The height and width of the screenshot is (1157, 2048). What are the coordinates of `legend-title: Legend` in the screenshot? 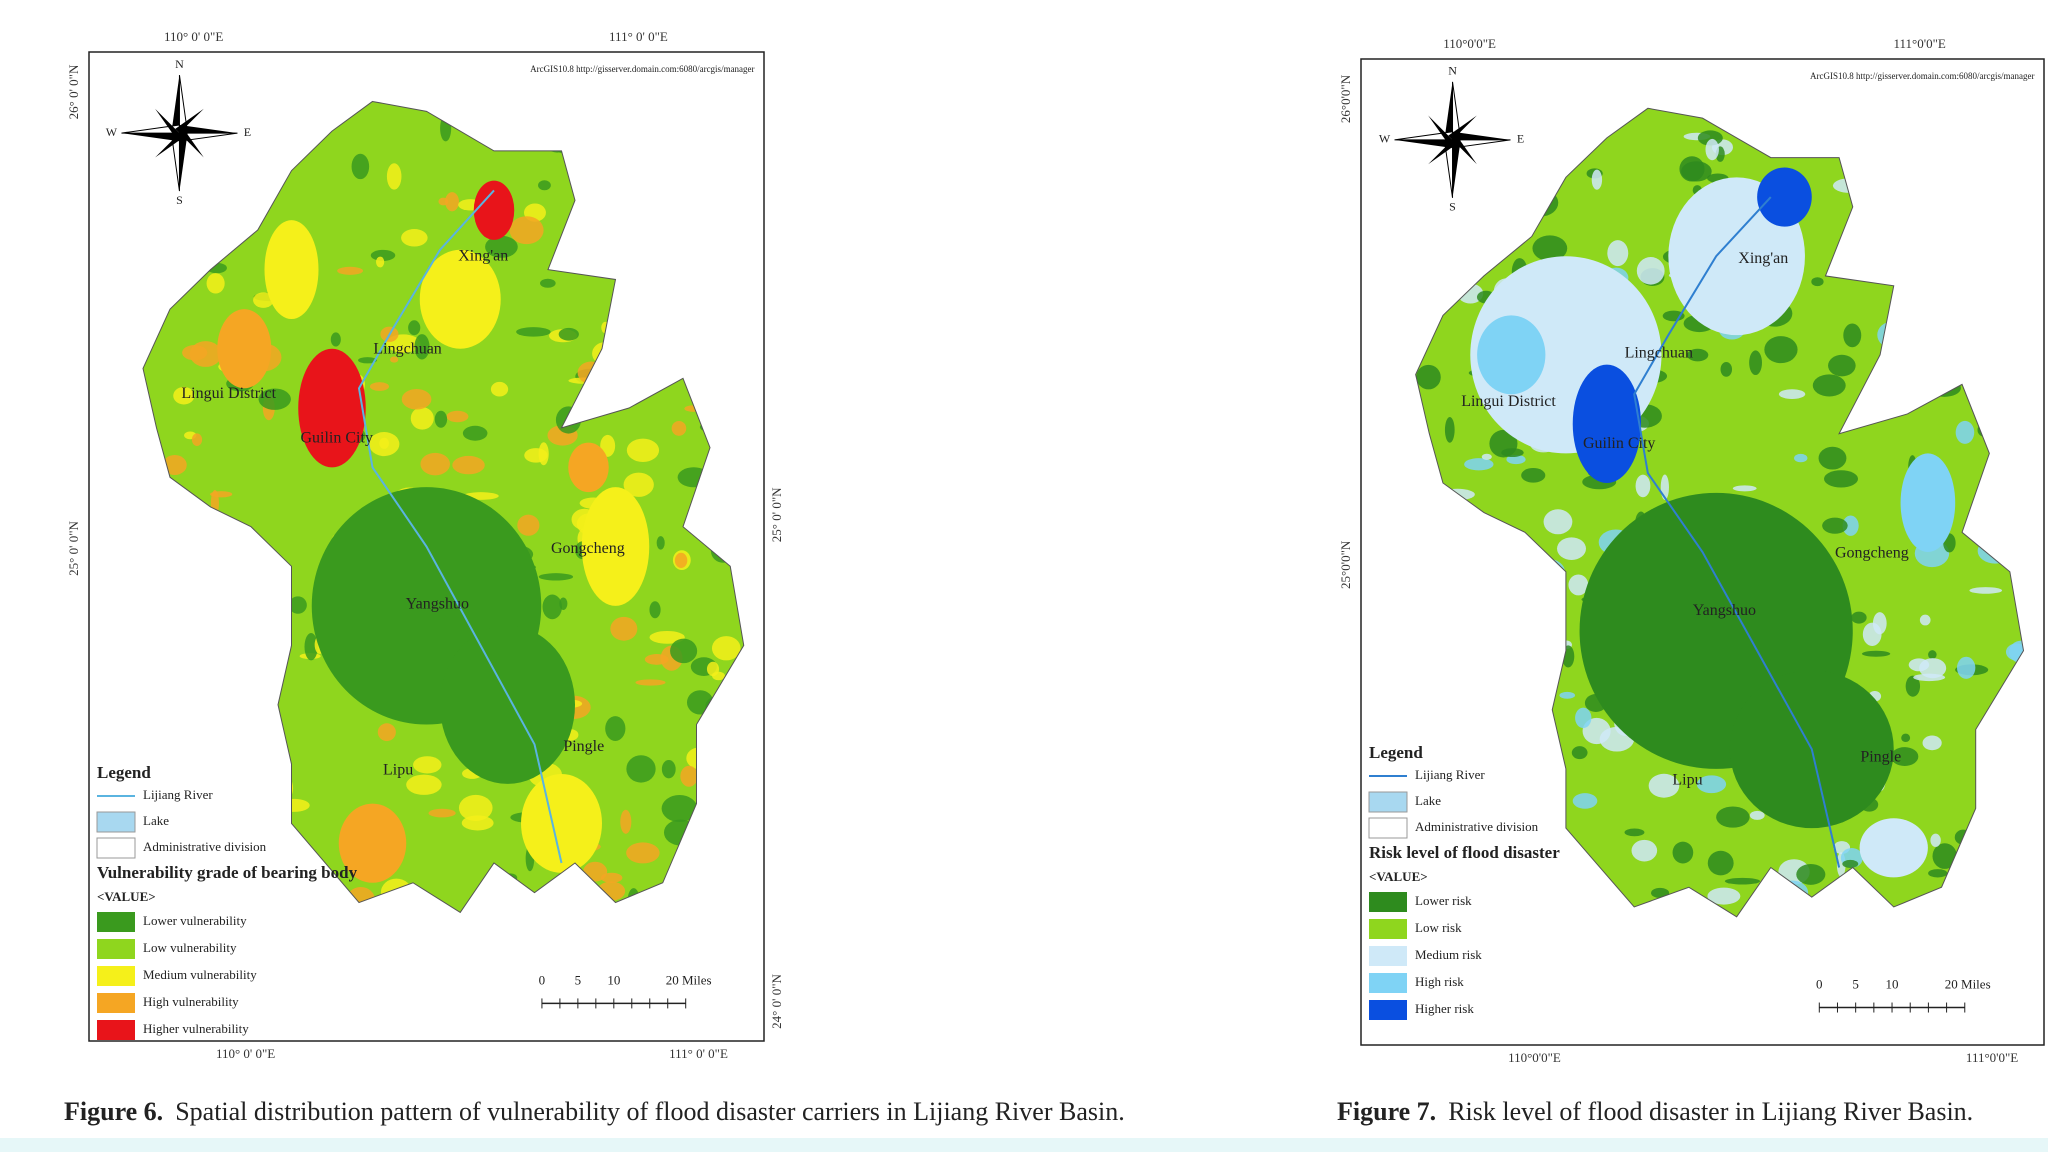 It's located at (1396, 752).